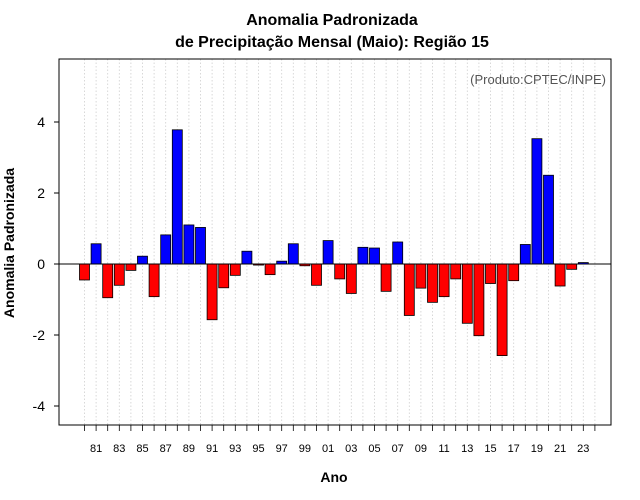 Image resolution: width=640 pixels, height=500 pixels. What do you see at coordinates (332, 42) in the screenshot?
I see `chart-subtitle: de Precipitação Mensal (Maio): Região 15` at bounding box center [332, 42].